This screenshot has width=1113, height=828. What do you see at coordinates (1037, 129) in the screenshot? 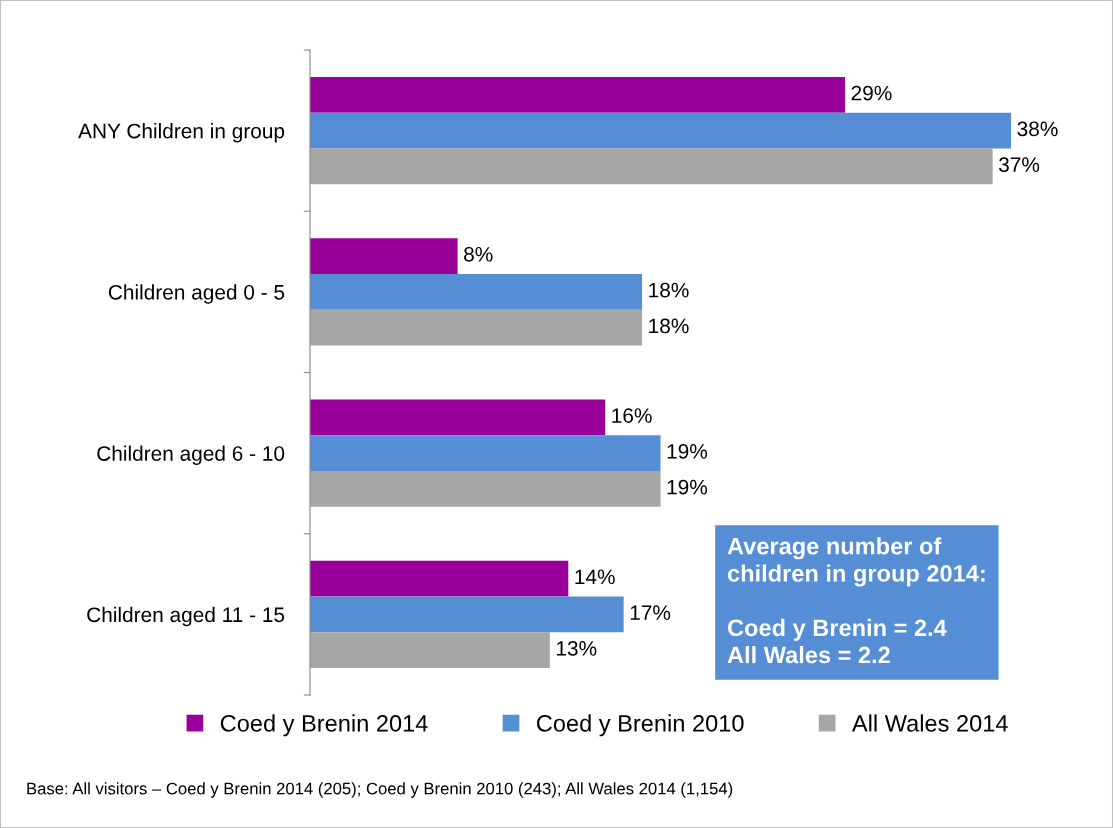
I see `data-label: 38%` at bounding box center [1037, 129].